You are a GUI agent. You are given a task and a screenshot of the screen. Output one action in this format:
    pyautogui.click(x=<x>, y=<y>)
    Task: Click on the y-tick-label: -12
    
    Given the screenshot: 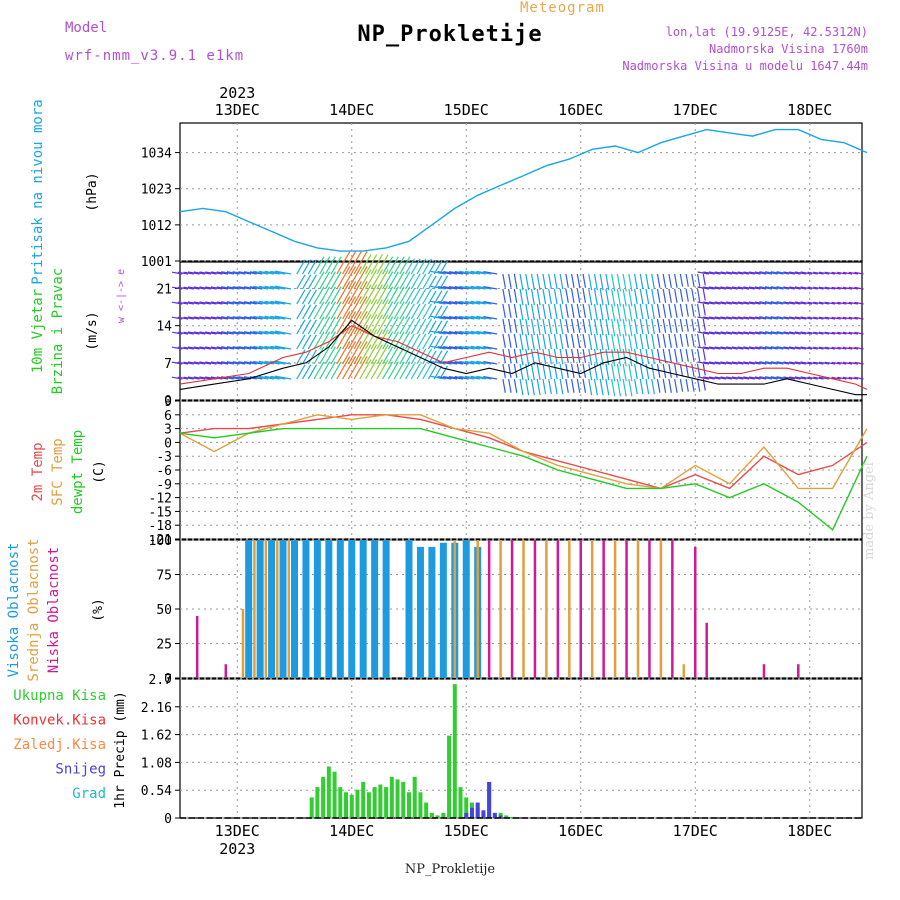 What is the action you would take?
    pyautogui.click(x=160, y=499)
    